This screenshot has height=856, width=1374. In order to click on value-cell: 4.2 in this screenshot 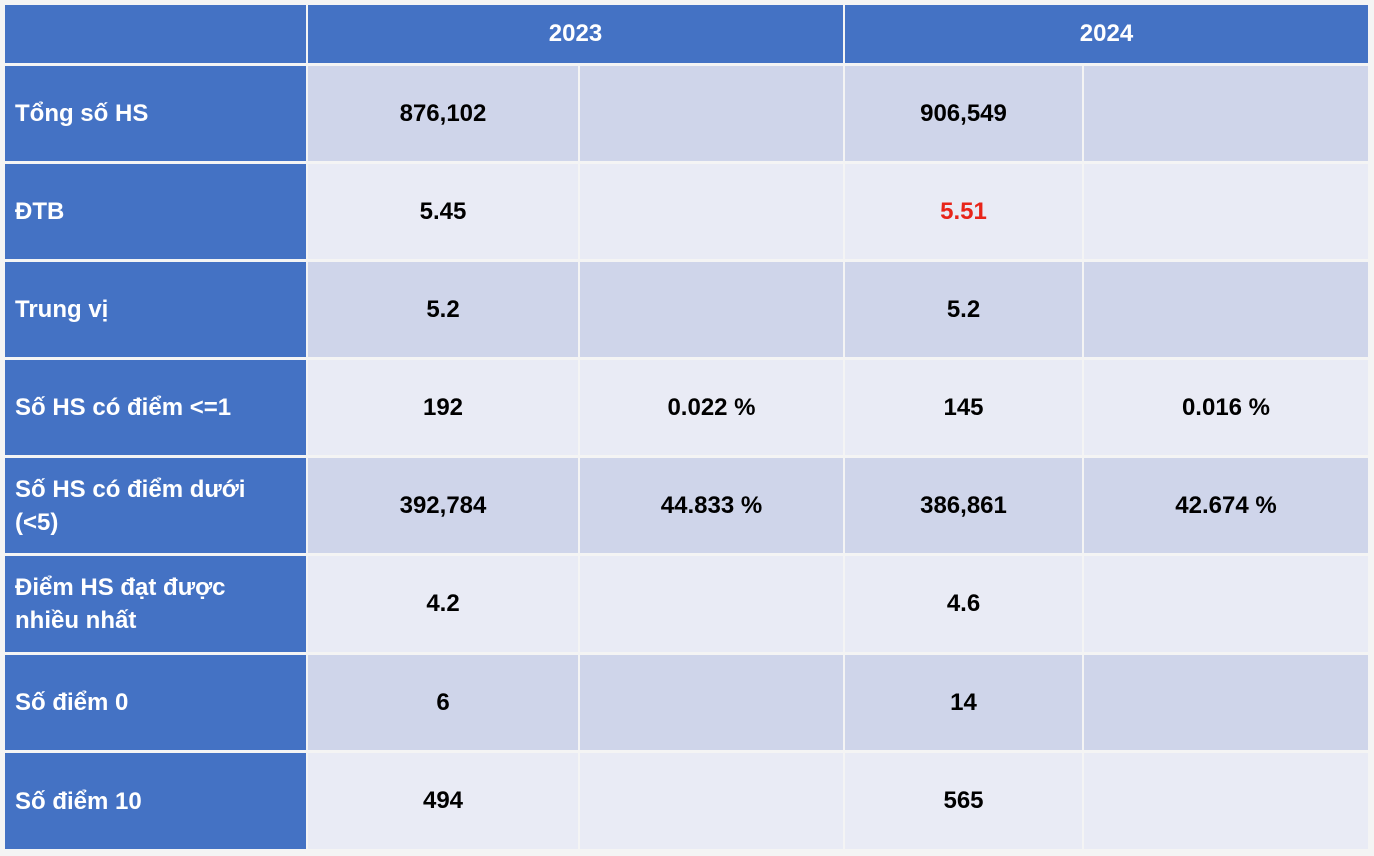, I will do `click(443, 604)`.